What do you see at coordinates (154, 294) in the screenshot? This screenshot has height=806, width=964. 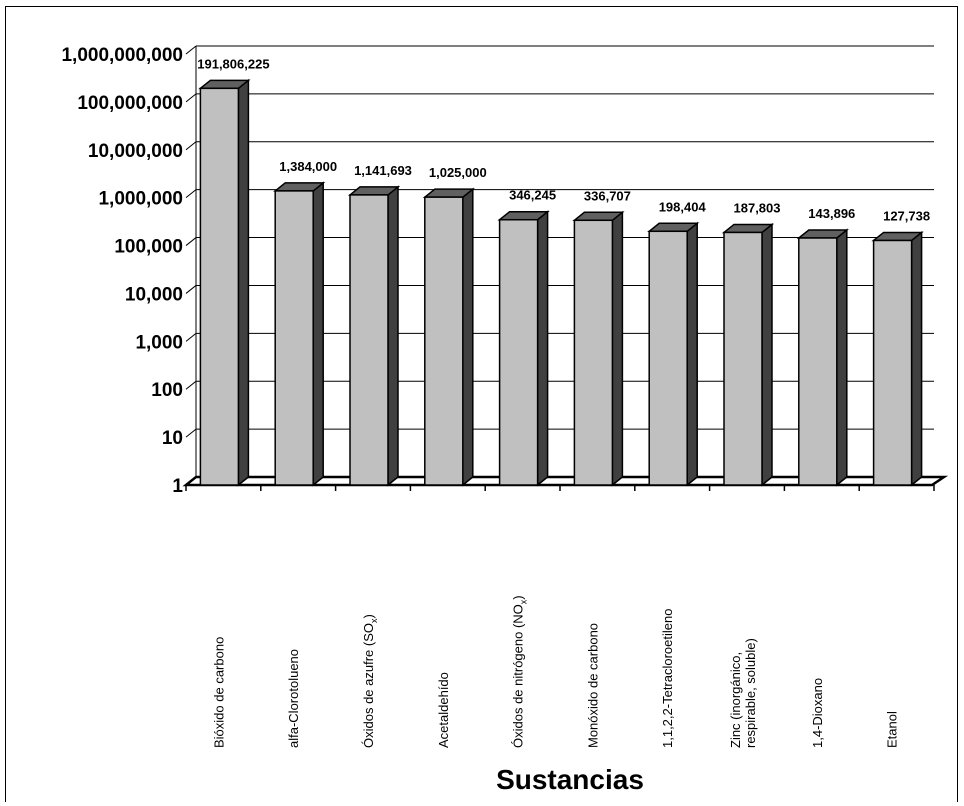 I see `y-tick-label: 10,000` at bounding box center [154, 294].